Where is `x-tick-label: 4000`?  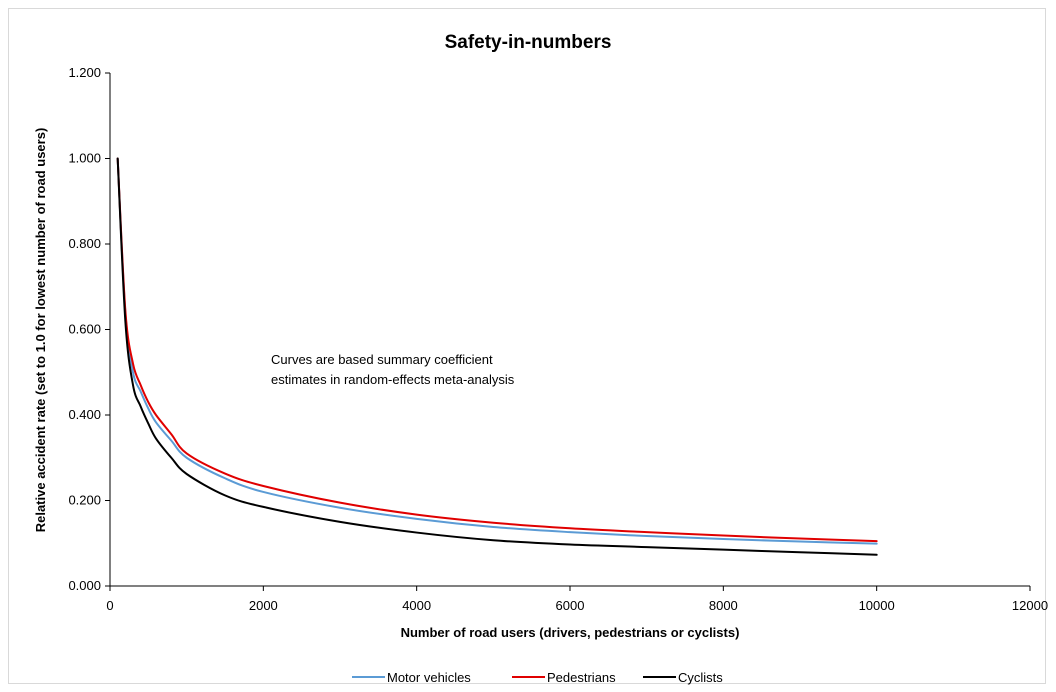
x-tick-label: 4000 is located at coordinates (416, 605).